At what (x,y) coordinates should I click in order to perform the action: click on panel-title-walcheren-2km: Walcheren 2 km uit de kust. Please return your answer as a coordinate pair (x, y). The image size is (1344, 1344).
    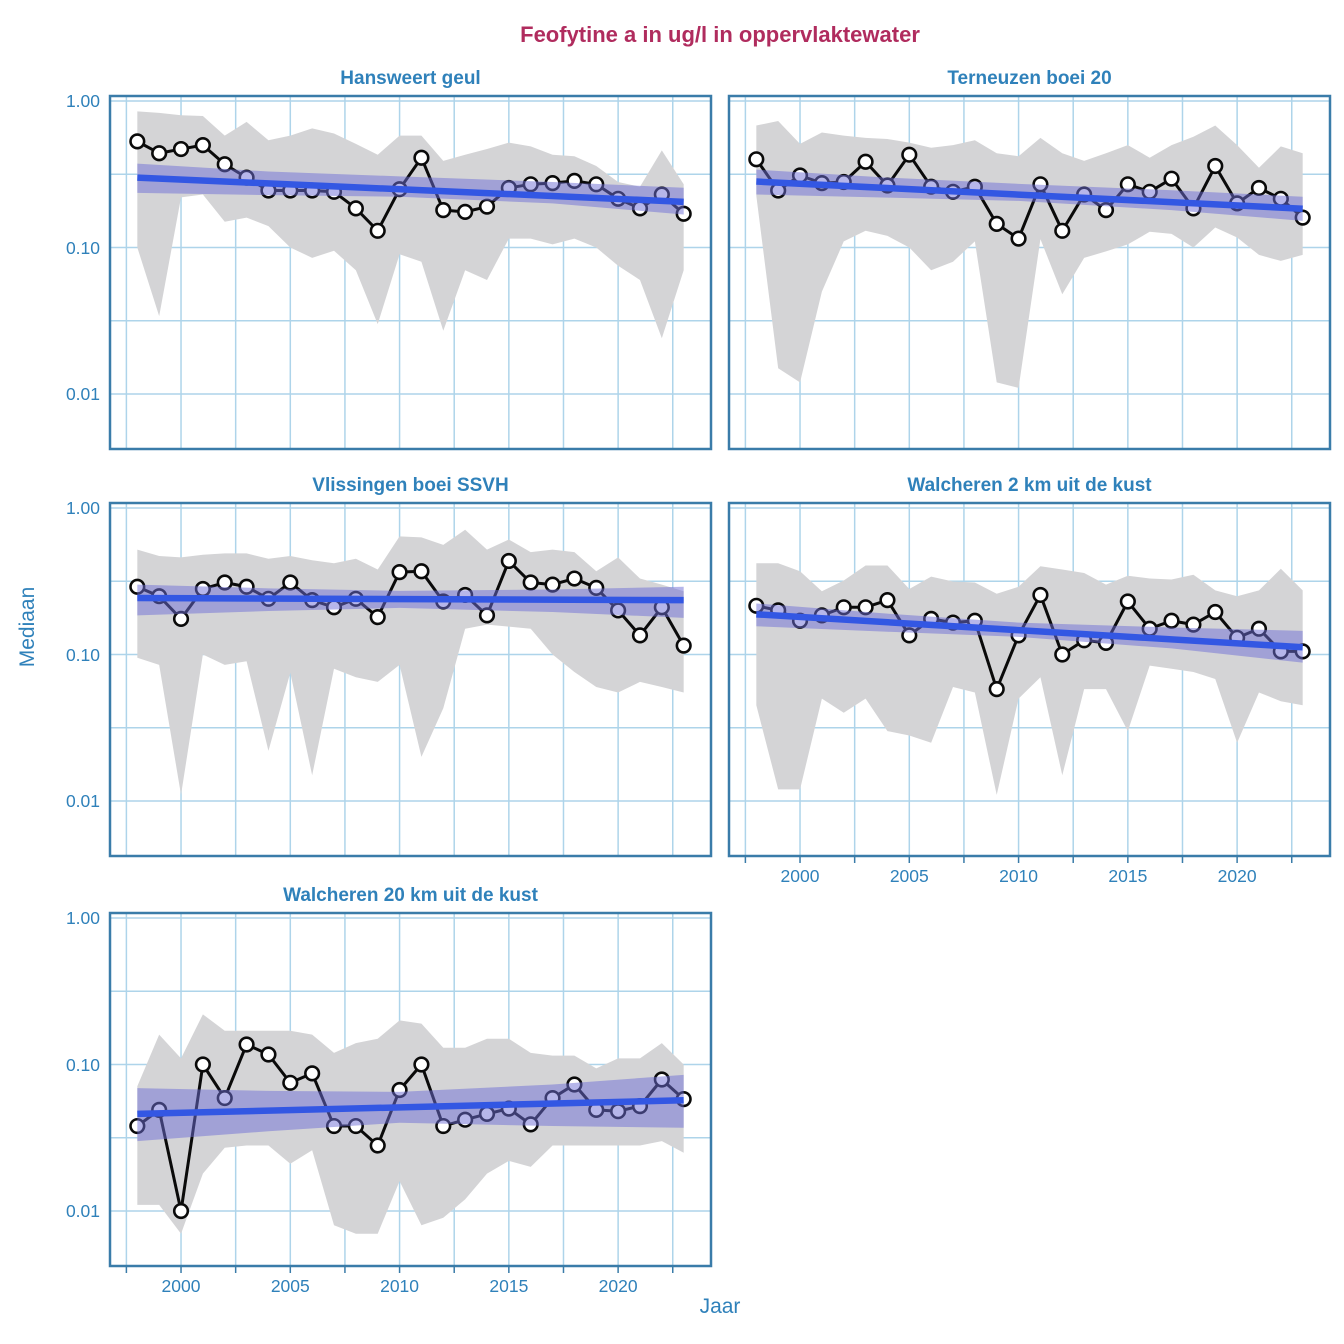
    Looking at the image, I should click on (1029, 485).